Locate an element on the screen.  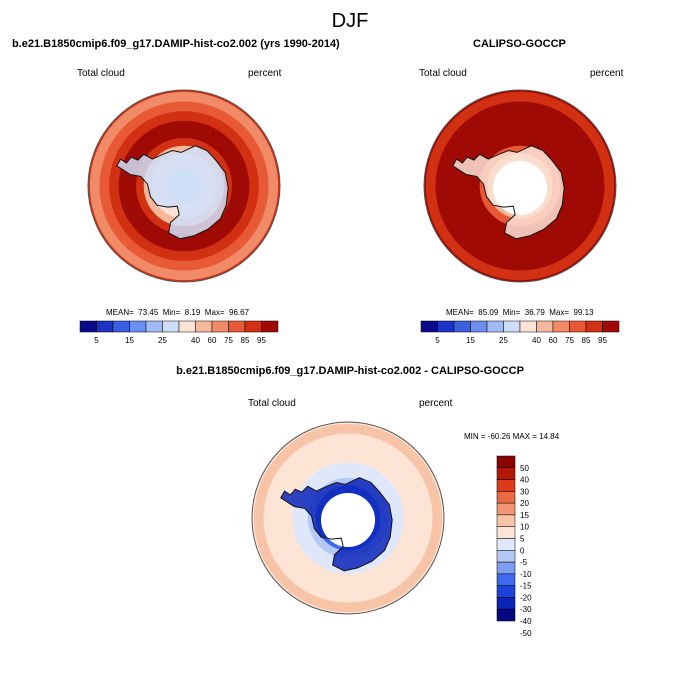
colorbar-tick-label: -20 is located at coordinates (526, 597).